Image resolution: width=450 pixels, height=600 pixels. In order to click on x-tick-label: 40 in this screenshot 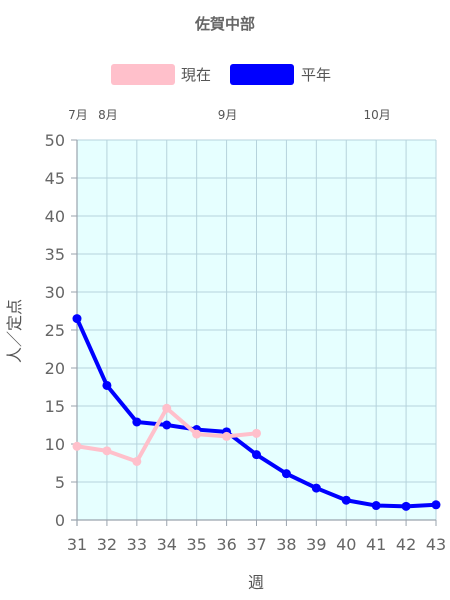, I will do `click(346, 544)`.